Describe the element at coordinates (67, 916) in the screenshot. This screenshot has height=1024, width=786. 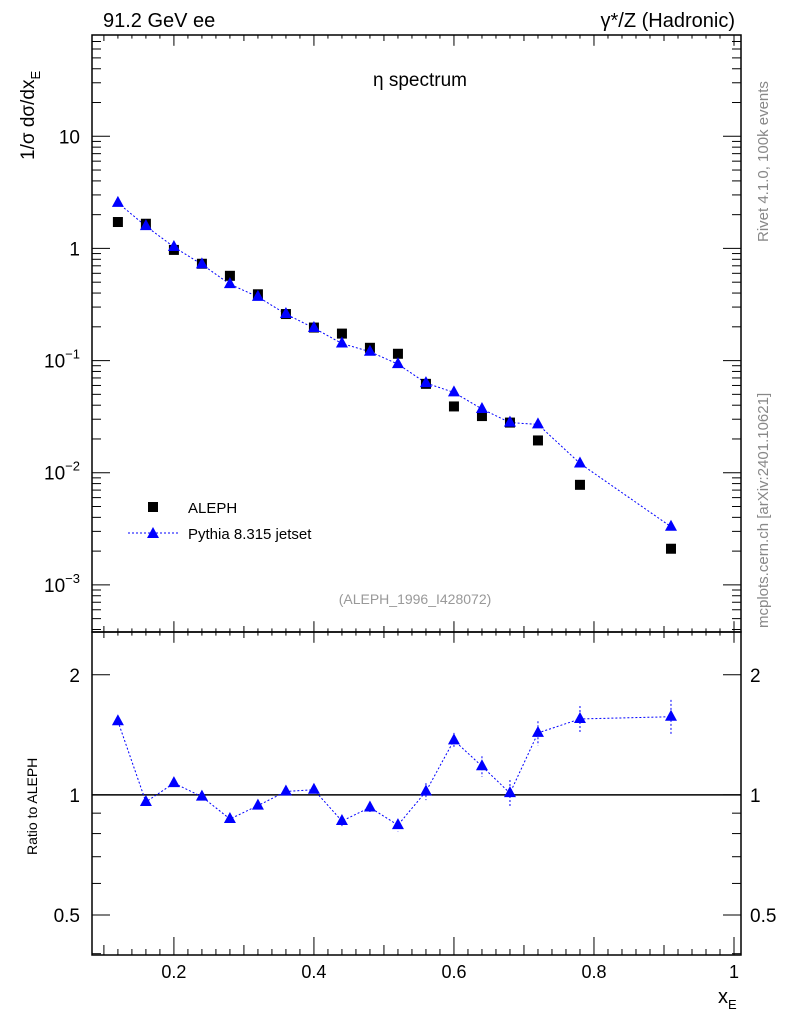
I see `ratio-y-tick-label-left: 0.5` at that location.